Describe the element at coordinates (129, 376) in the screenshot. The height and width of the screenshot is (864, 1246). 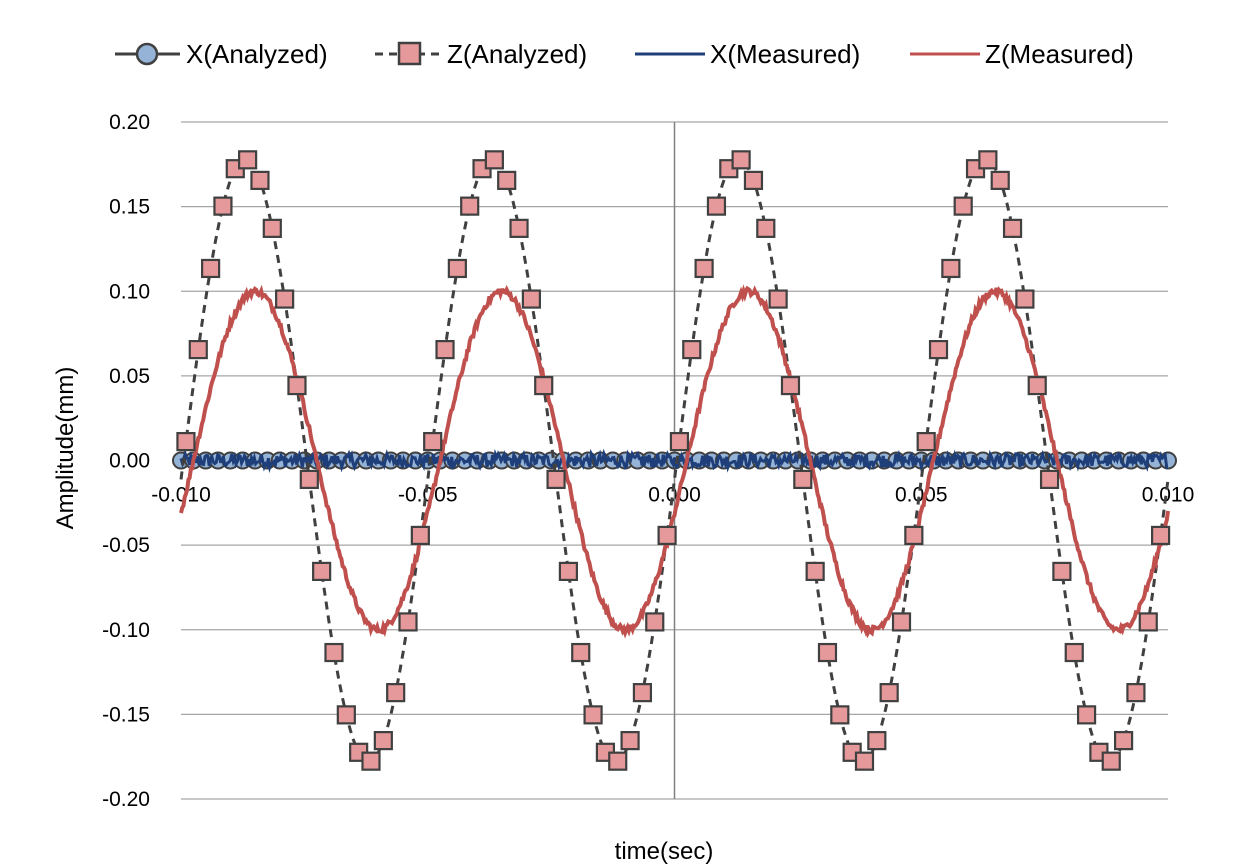
I see `y-tick-label: 0.05` at that location.